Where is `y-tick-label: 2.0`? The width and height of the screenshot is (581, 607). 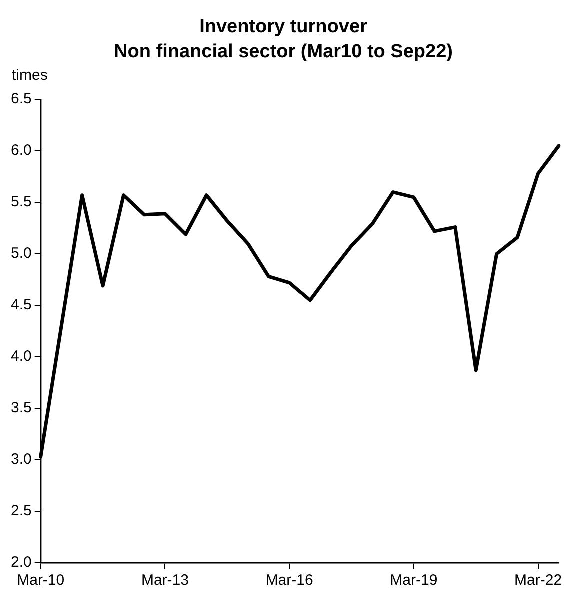
y-tick-label: 2.0 is located at coordinates (21, 563).